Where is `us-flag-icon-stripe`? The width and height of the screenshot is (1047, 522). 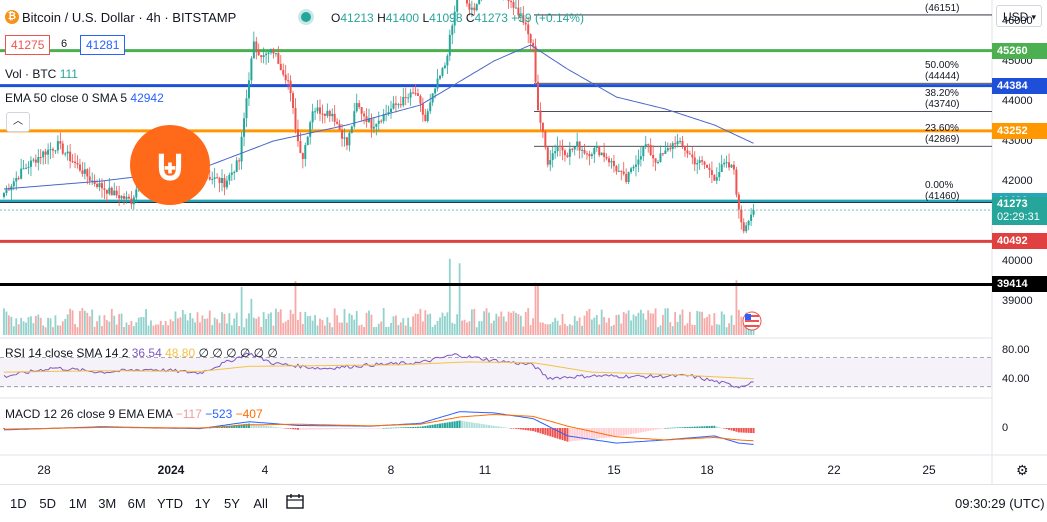
us-flag-icon-stripe is located at coordinates (752, 316).